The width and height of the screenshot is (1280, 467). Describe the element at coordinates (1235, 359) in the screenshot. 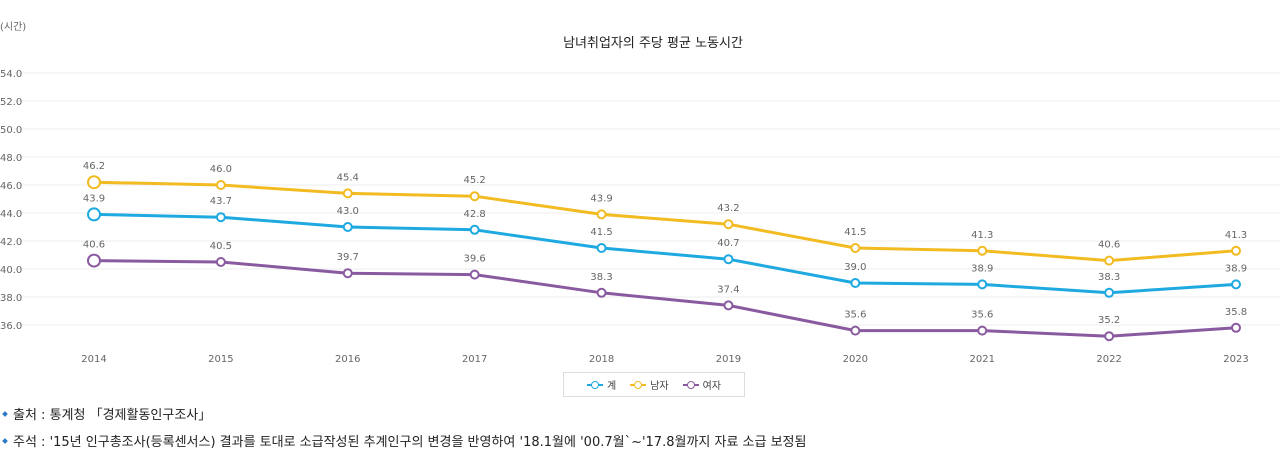

I see `x-tick-label: 2023` at that location.